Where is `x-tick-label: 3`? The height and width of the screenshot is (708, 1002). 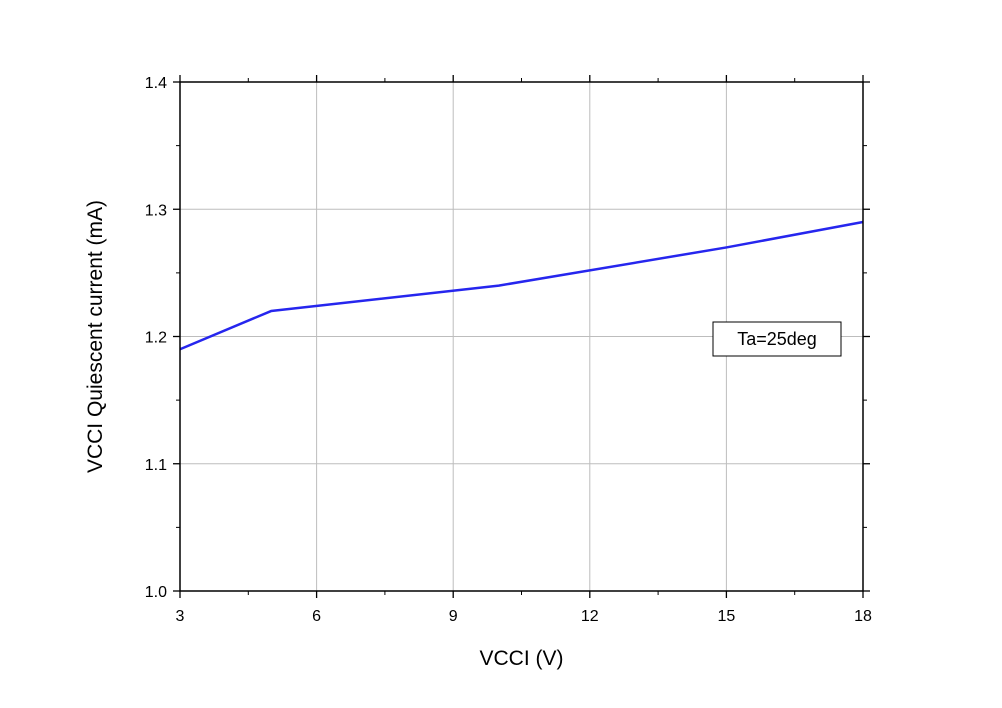
x-tick-label: 3 is located at coordinates (180, 616).